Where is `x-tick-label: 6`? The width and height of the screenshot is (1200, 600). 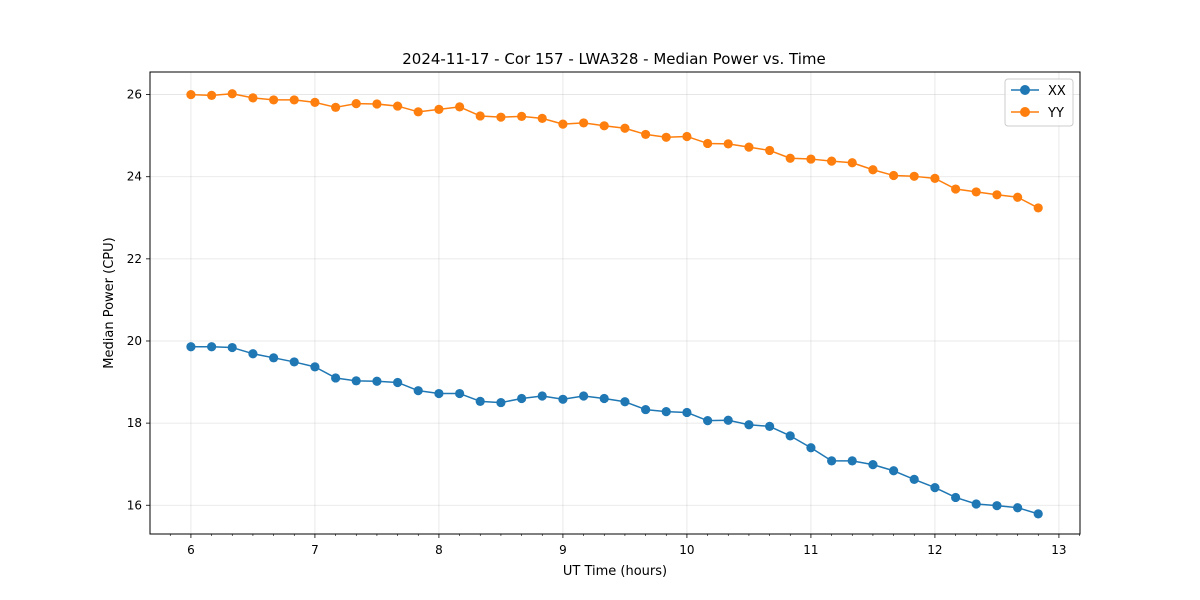 x-tick-label: 6 is located at coordinates (191, 550).